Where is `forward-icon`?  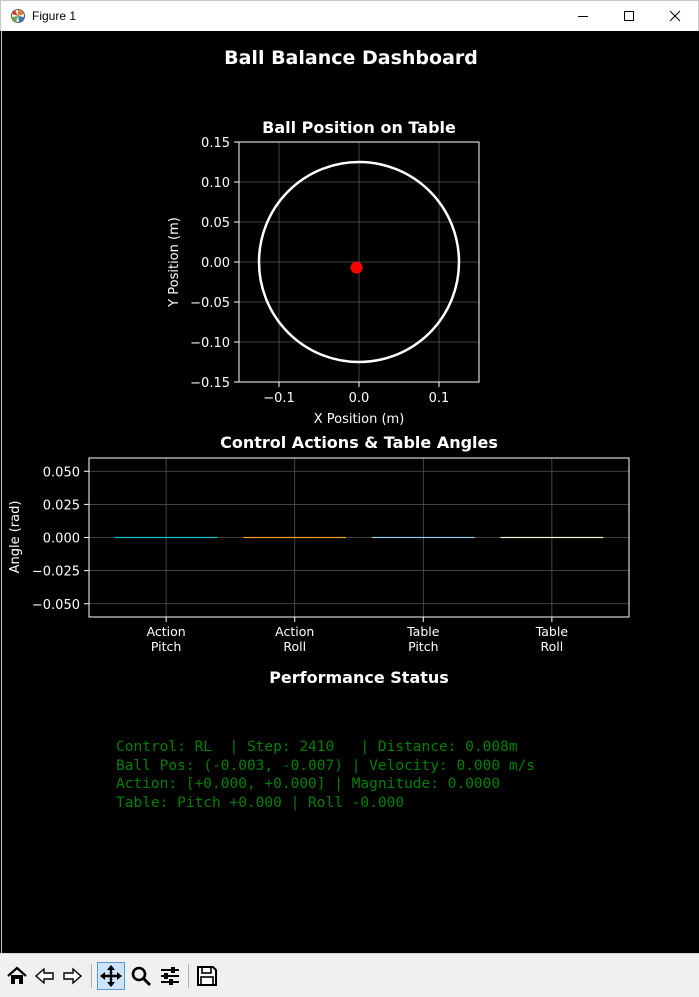 forward-icon is located at coordinates (73, 976).